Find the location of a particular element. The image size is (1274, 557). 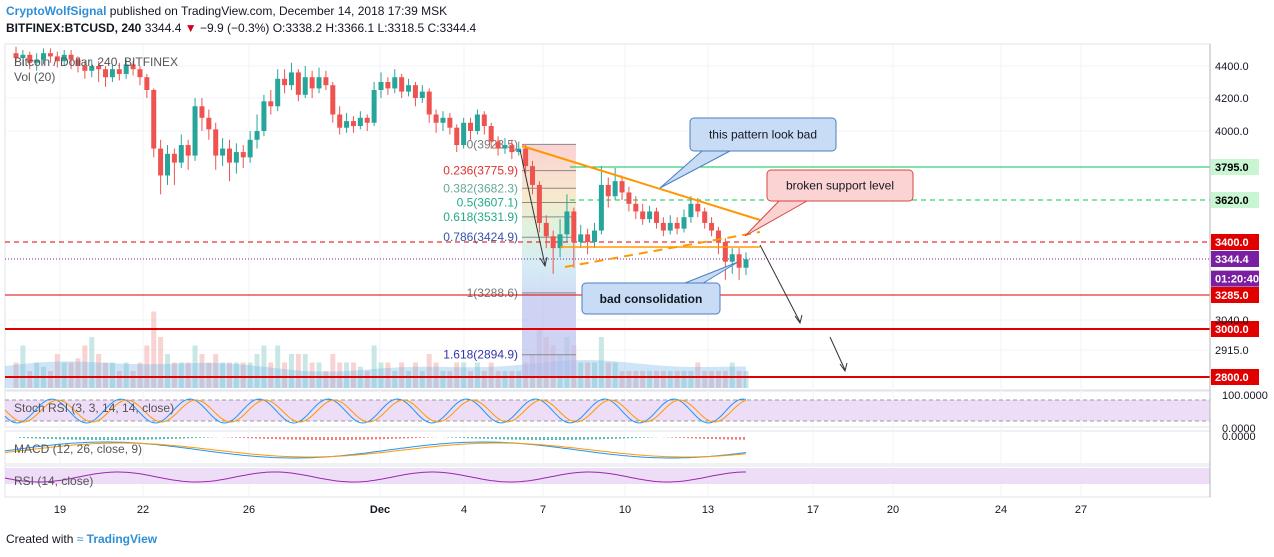

callout-text: this pattern look bad is located at coordinates (763, 135).